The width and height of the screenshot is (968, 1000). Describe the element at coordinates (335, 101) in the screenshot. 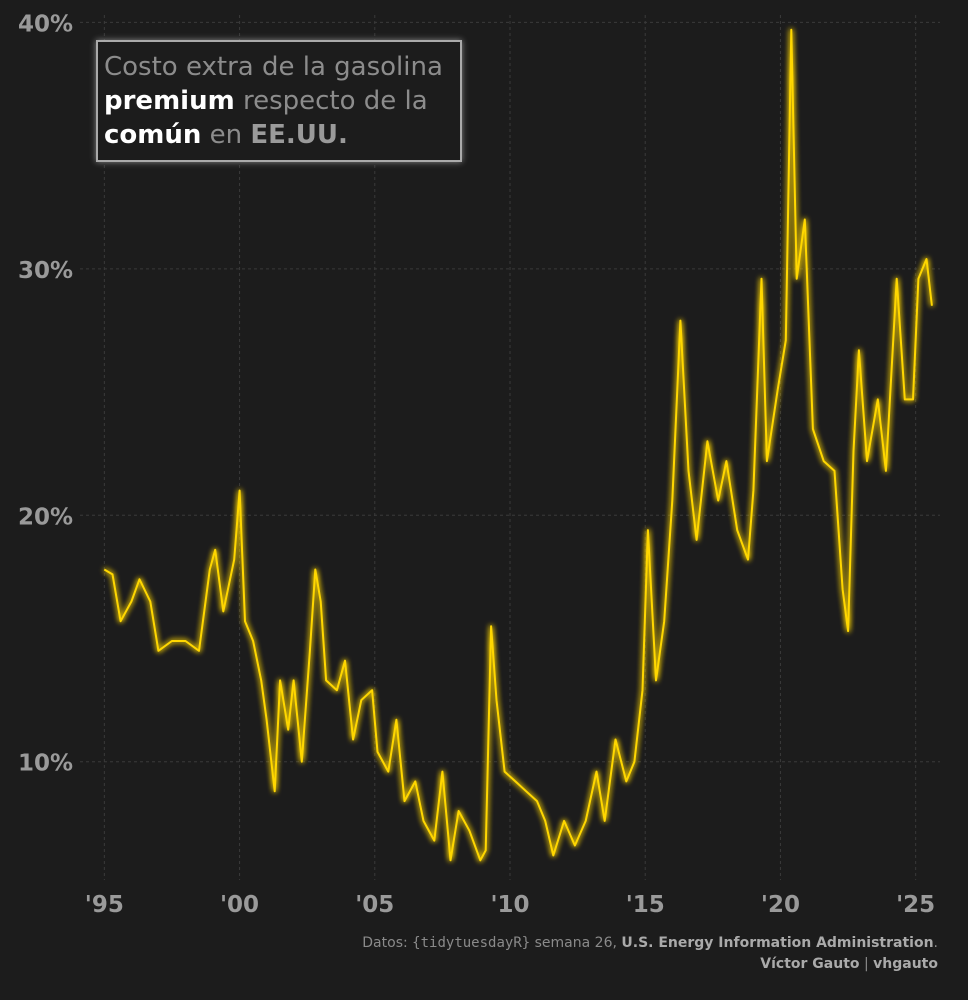

I see `title-part: respecto de la` at that location.